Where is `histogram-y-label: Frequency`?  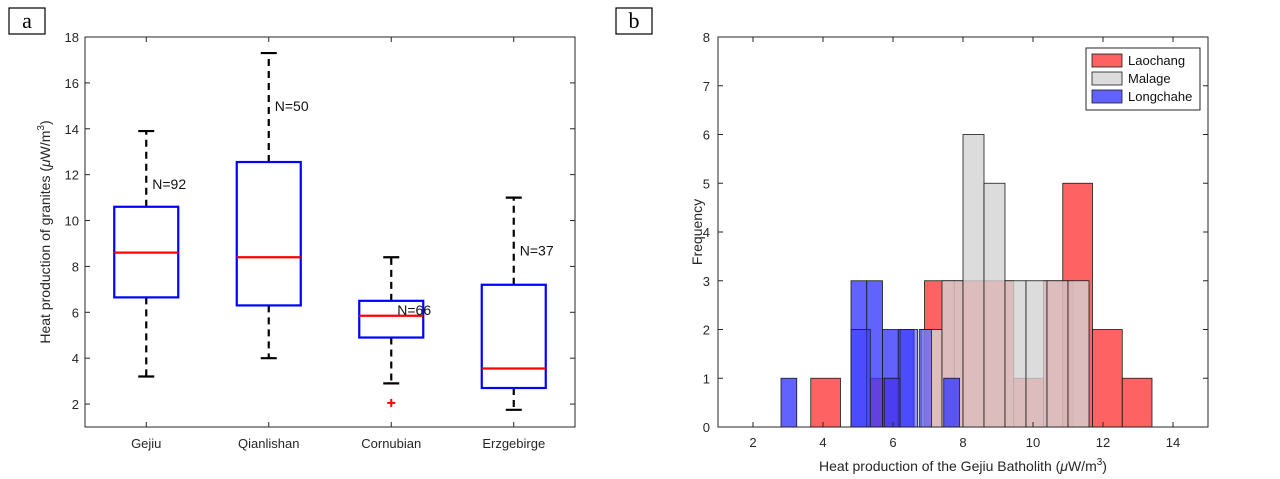
histogram-y-label: Frequency is located at coordinates (697, 232).